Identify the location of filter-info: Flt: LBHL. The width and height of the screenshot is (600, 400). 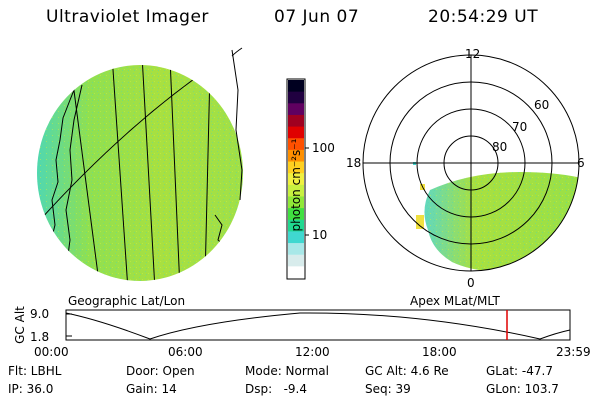
(35, 371).